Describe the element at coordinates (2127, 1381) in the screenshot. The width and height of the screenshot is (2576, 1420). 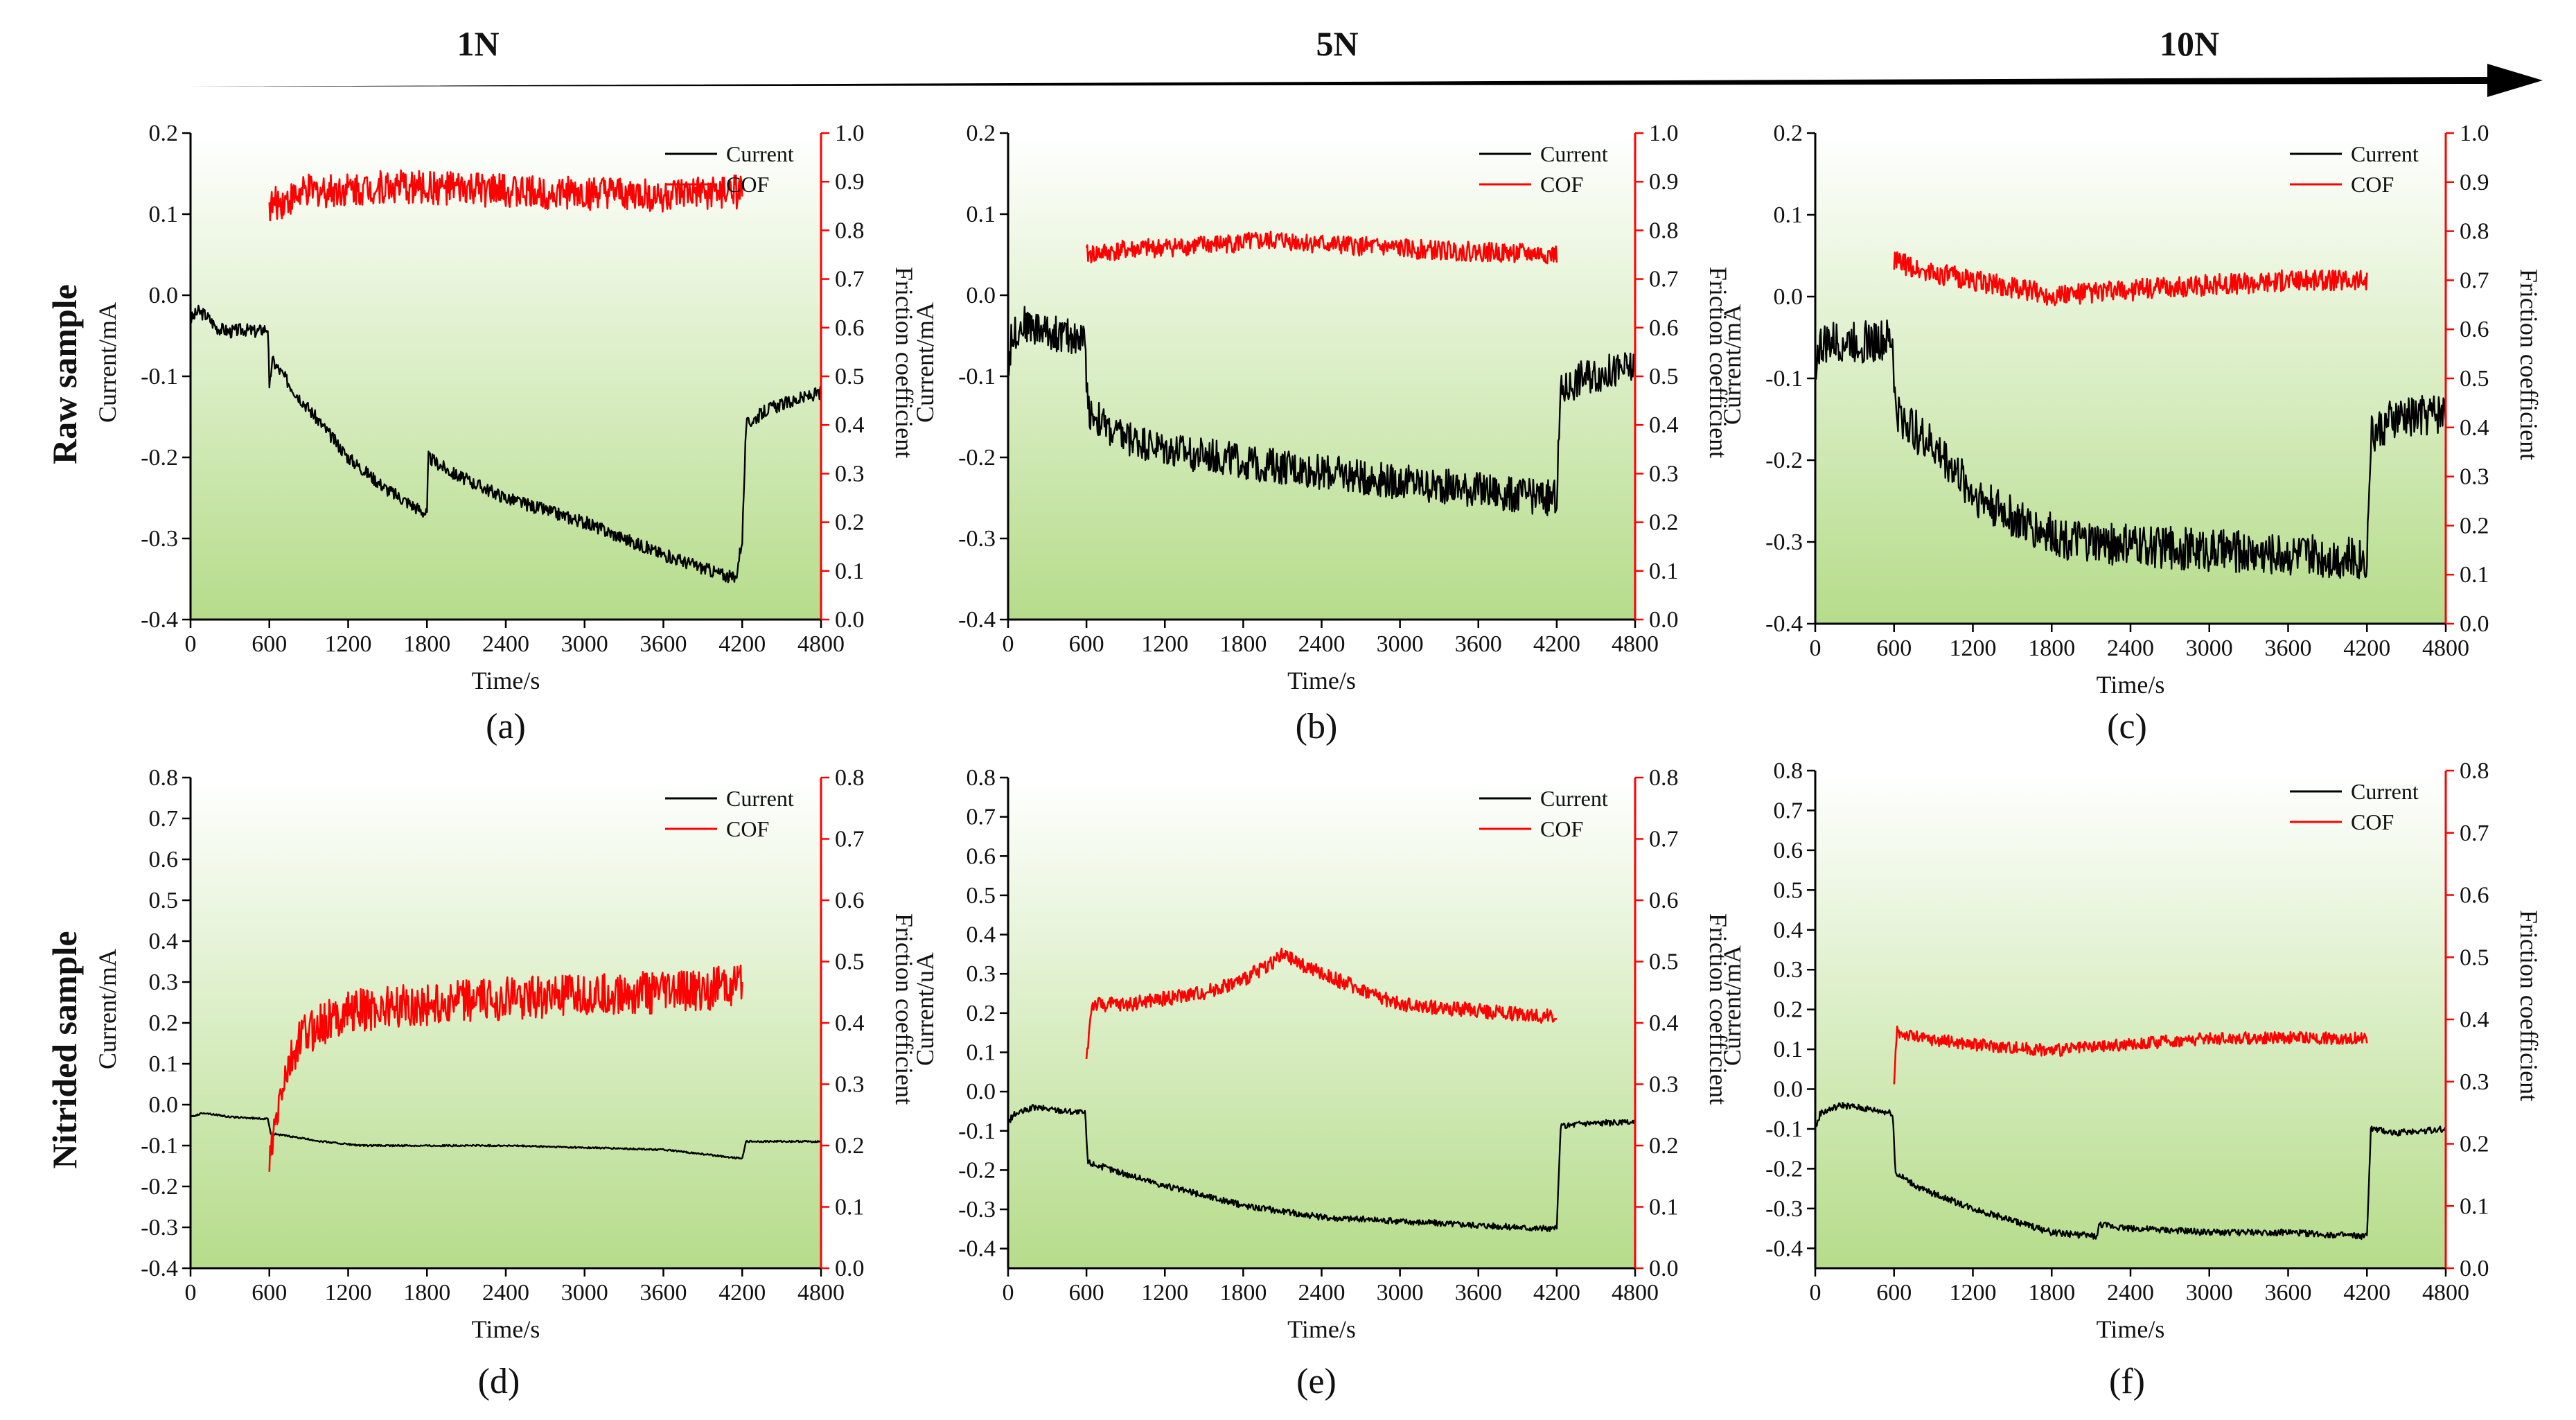
I see `panel-caption: (f)` at that location.